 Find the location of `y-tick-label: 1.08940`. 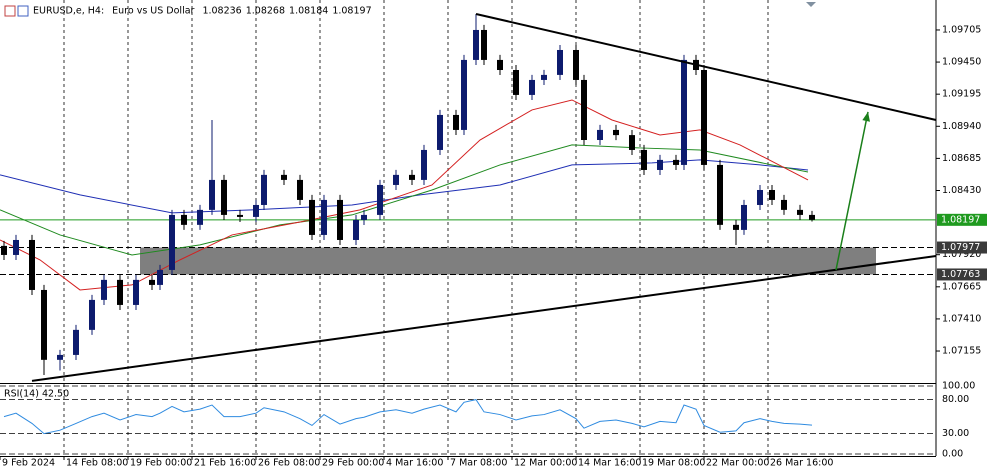

y-tick-label: 1.08940 is located at coordinates (961, 126).